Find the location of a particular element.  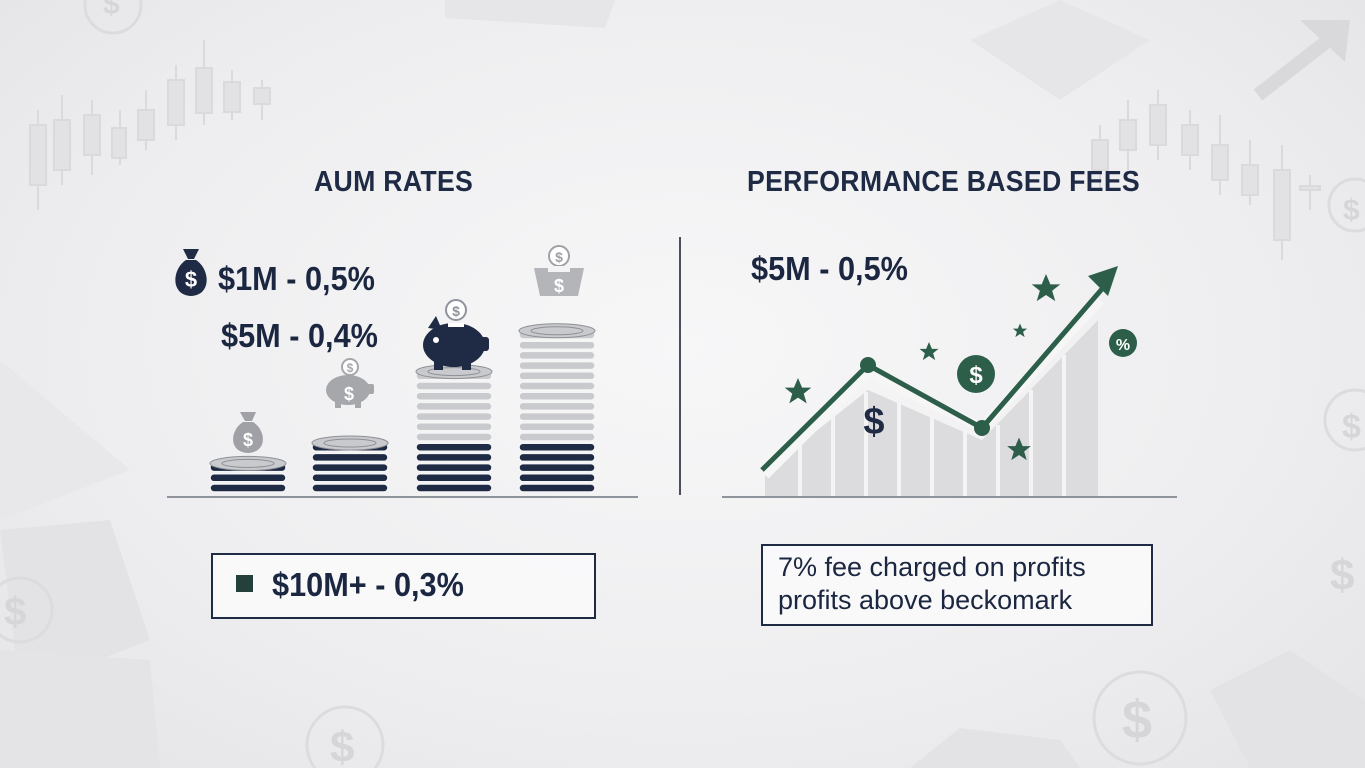

performance-fees-heading: PERFORMANCE BASED FEES is located at coordinates (943, 182).